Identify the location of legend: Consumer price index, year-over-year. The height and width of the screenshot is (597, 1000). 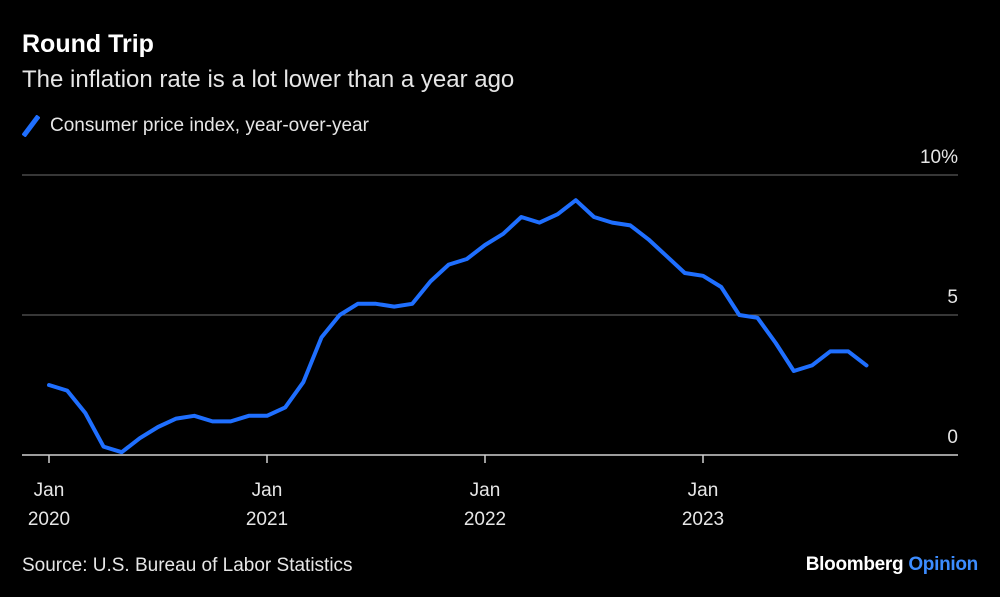
(195, 126).